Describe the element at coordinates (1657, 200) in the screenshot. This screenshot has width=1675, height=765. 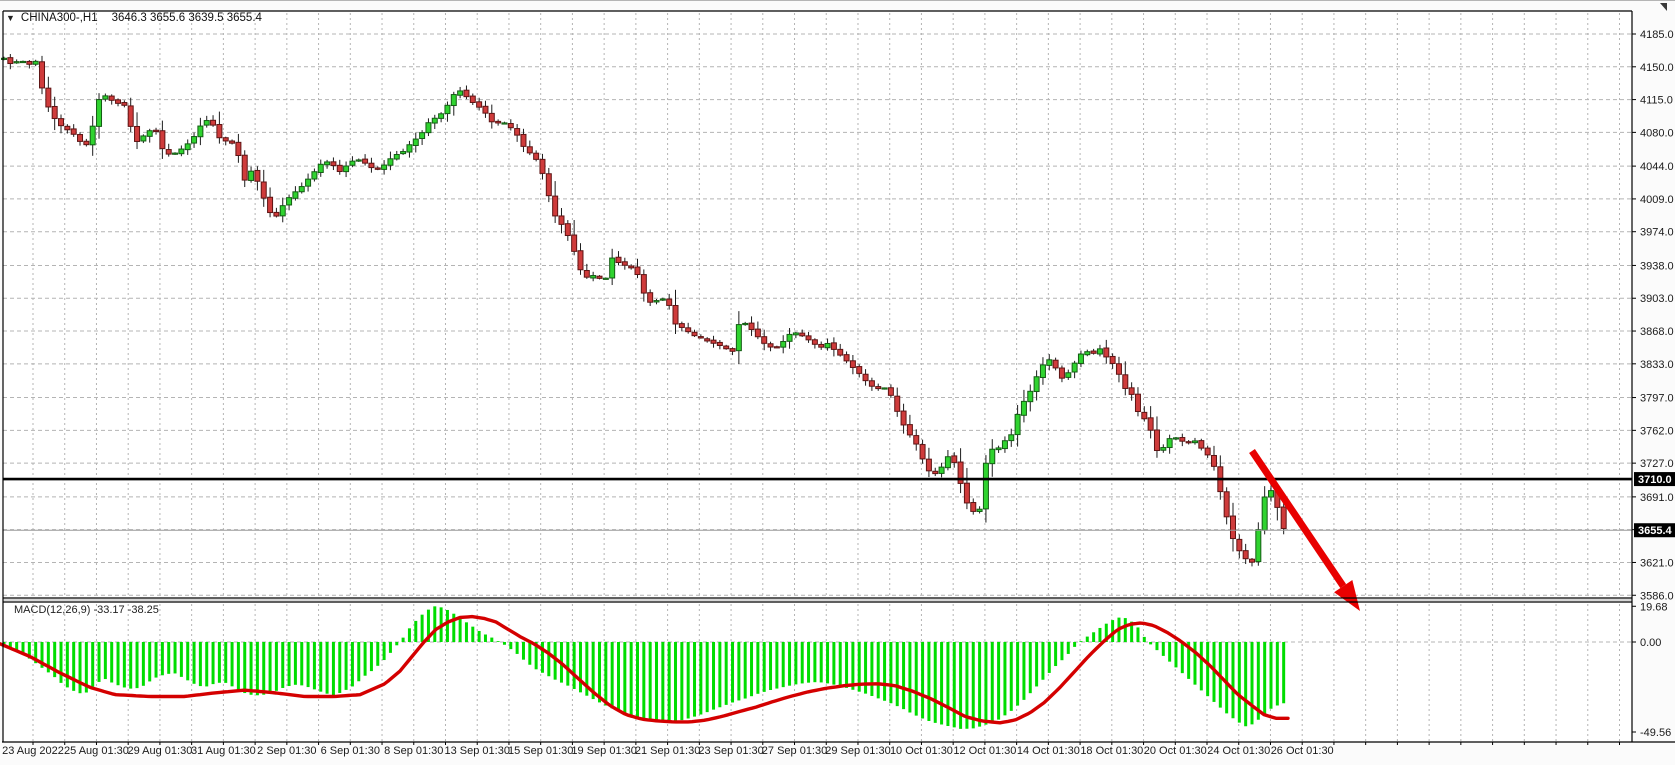
I see `price-tick-label: 4009.0` at that location.